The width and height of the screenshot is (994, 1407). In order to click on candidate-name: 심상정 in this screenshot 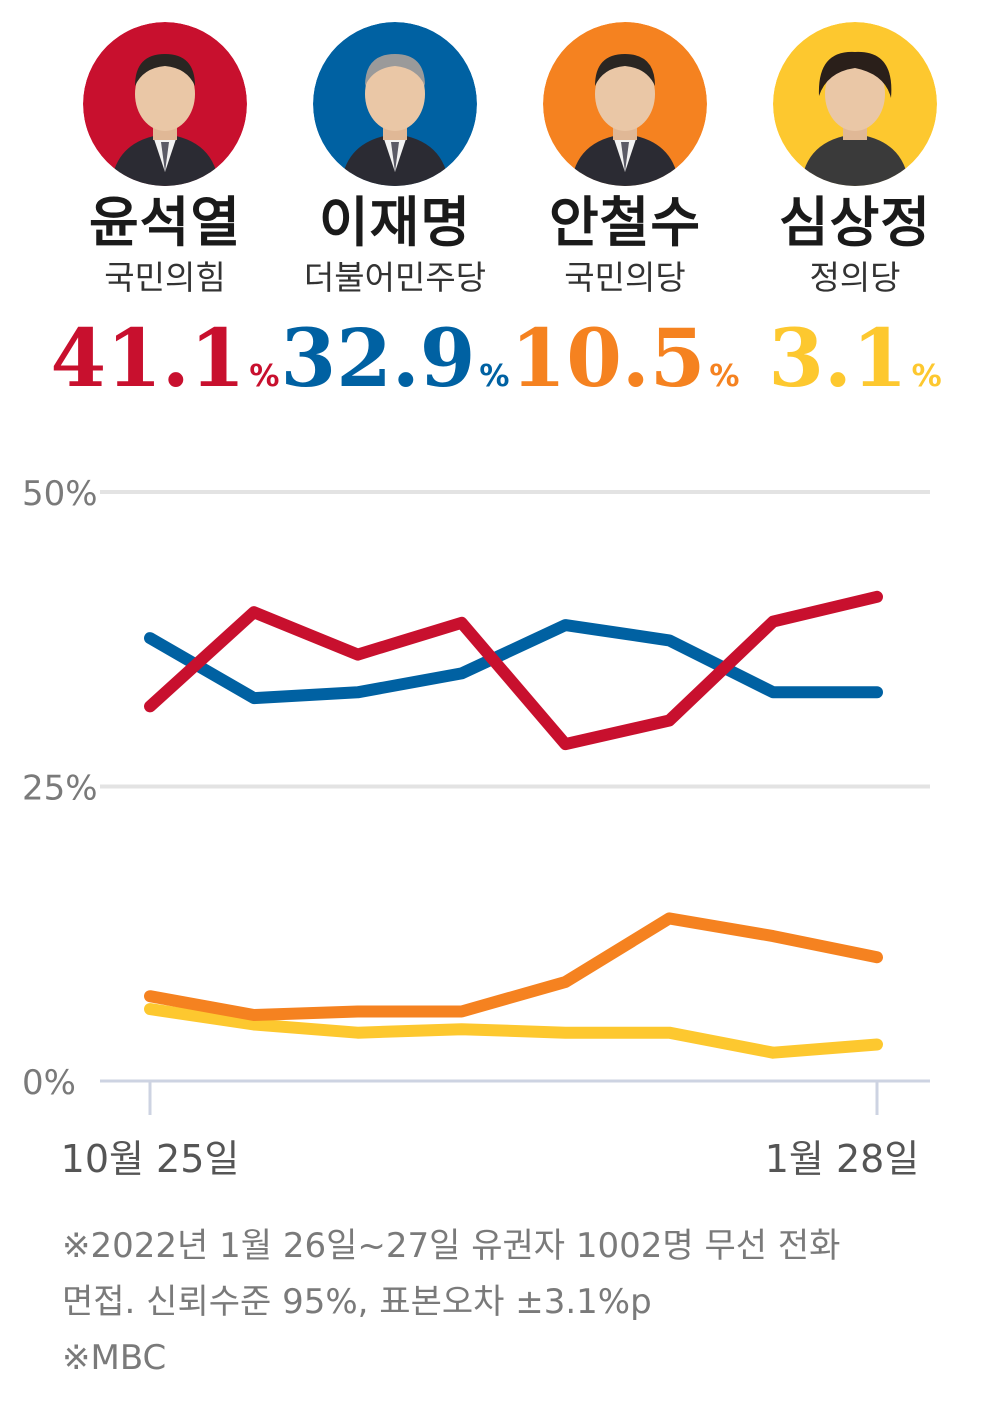, I will do `click(855, 222)`.